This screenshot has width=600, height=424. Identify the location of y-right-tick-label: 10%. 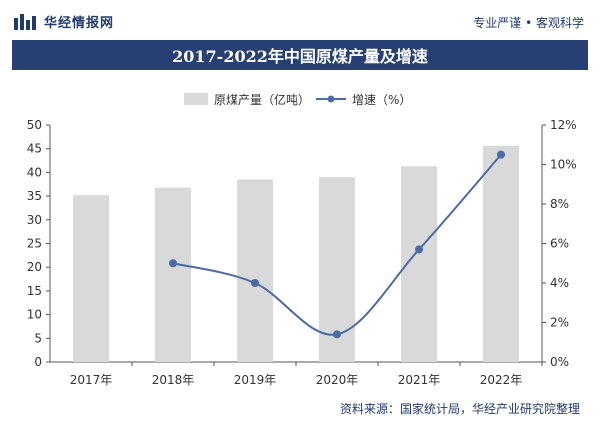
(563, 165).